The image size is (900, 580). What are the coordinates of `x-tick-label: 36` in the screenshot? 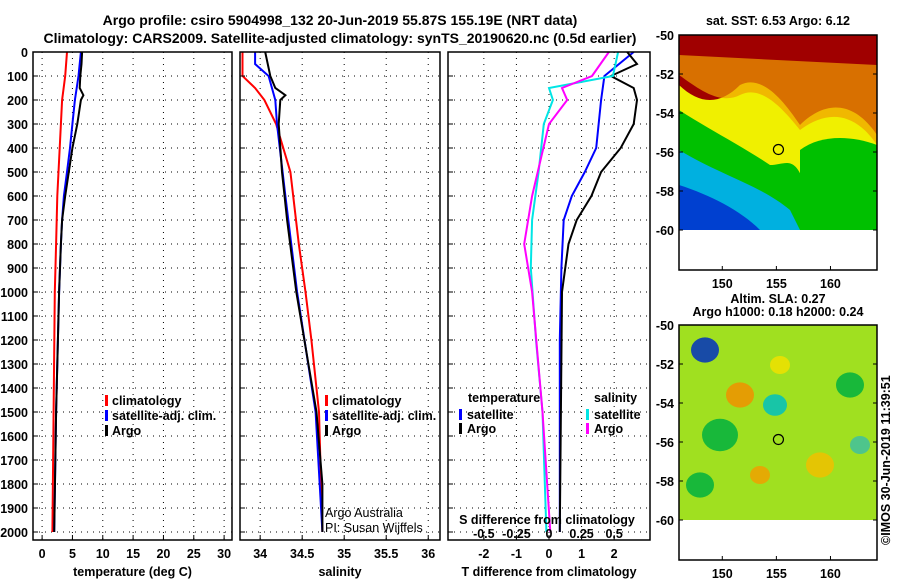 It's located at (428, 554).